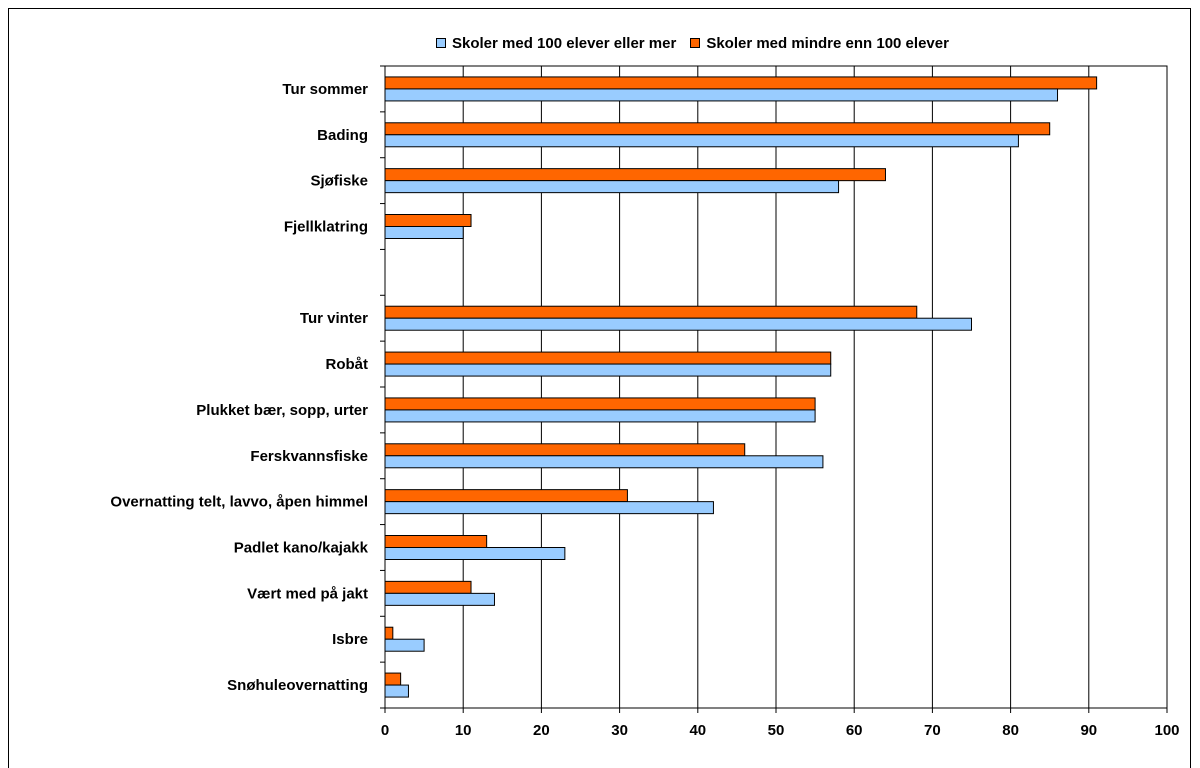  What do you see at coordinates (463, 730) in the screenshot?
I see `x-tick-label: 10` at bounding box center [463, 730].